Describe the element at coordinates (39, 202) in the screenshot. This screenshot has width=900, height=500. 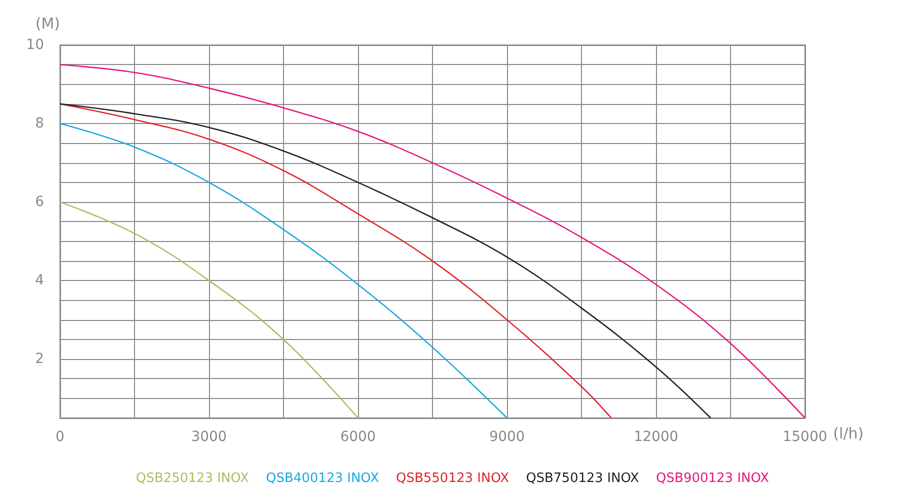
I see `y-tick-label: 6` at that location.